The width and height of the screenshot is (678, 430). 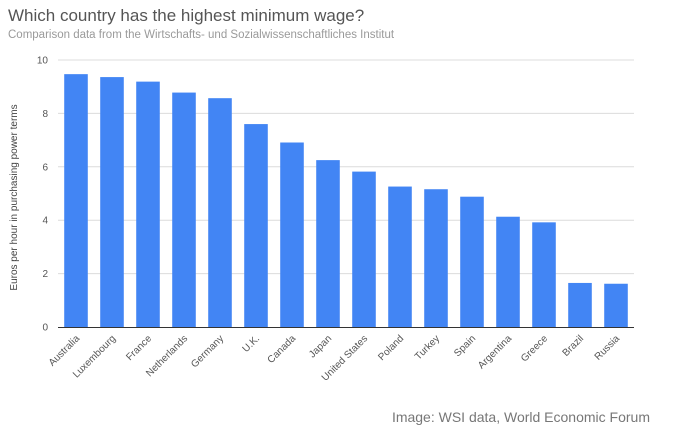 What do you see at coordinates (45, 274) in the screenshot?
I see `y-tick-label: 2` at bounding box center [45, 274].